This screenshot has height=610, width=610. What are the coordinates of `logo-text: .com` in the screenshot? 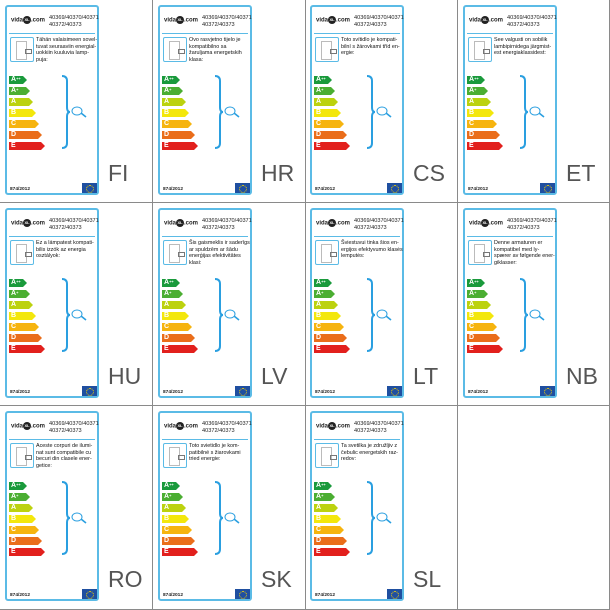 It's located at (496, 223).